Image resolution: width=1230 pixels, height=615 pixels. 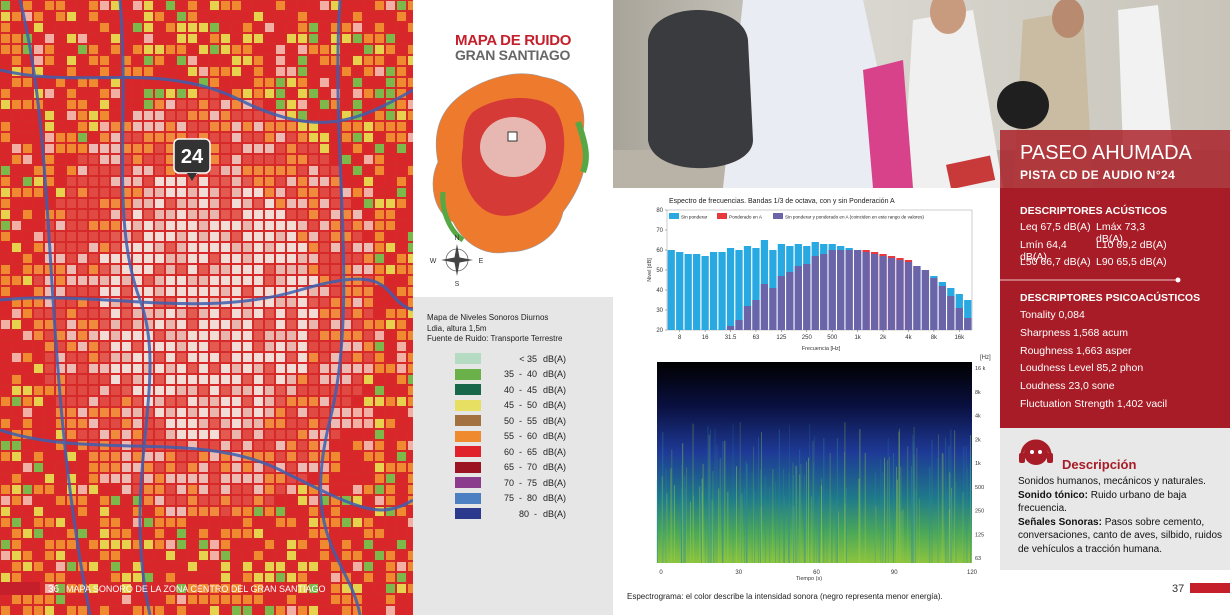 What do you see at coordinates (520, 405) in the screenshot?
I see `legend-range: 45 - 50` at bounding box center [520, 405].